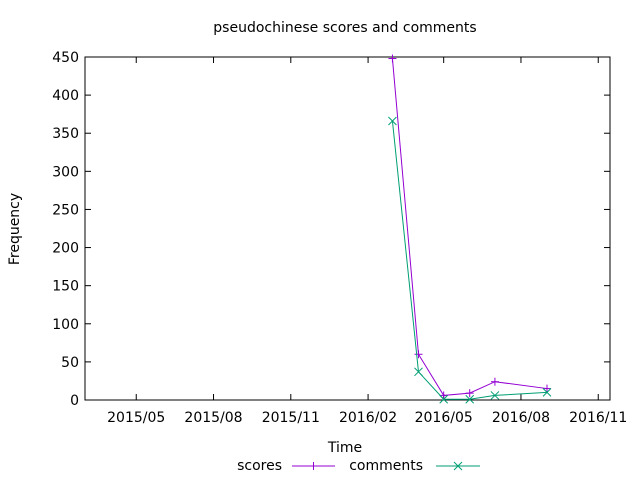 The width and height of the screenshot is (640, 480). What do you see at coordinates (136, 418) in the screenshot?
I see `x-tick-label: 2015/05` at bounding box center [136, 418].